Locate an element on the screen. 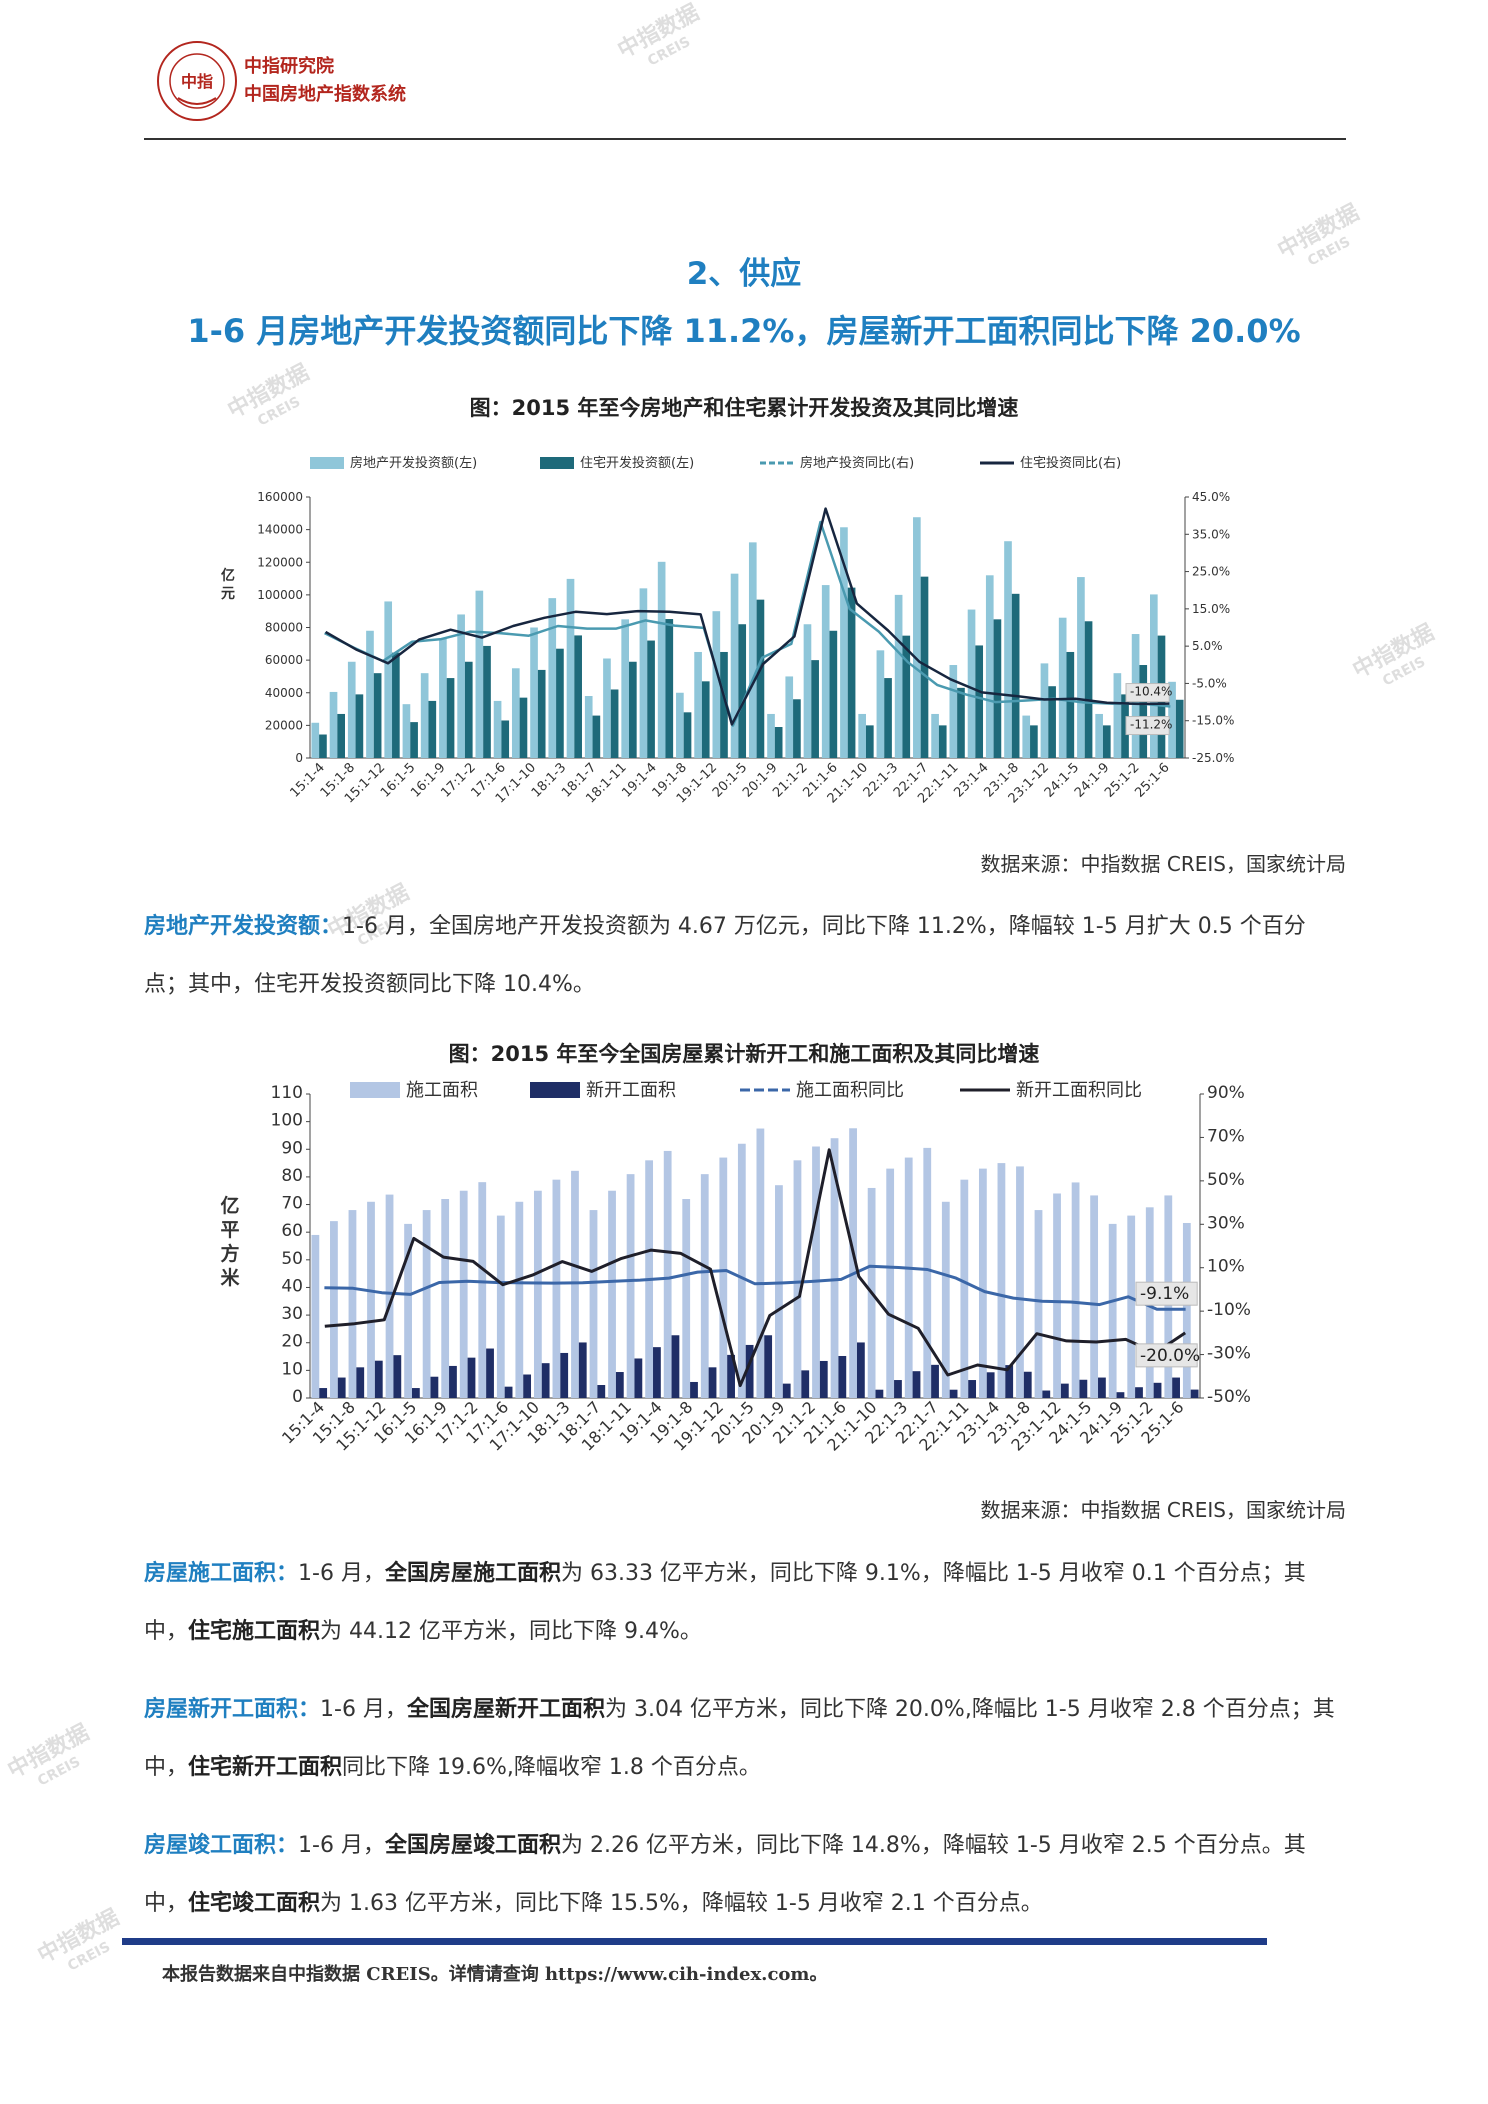 Image resolution: width=1488 pixels, height=2104 pixels. y-axis-label: 亿 is located at coordinates (229, 1205).